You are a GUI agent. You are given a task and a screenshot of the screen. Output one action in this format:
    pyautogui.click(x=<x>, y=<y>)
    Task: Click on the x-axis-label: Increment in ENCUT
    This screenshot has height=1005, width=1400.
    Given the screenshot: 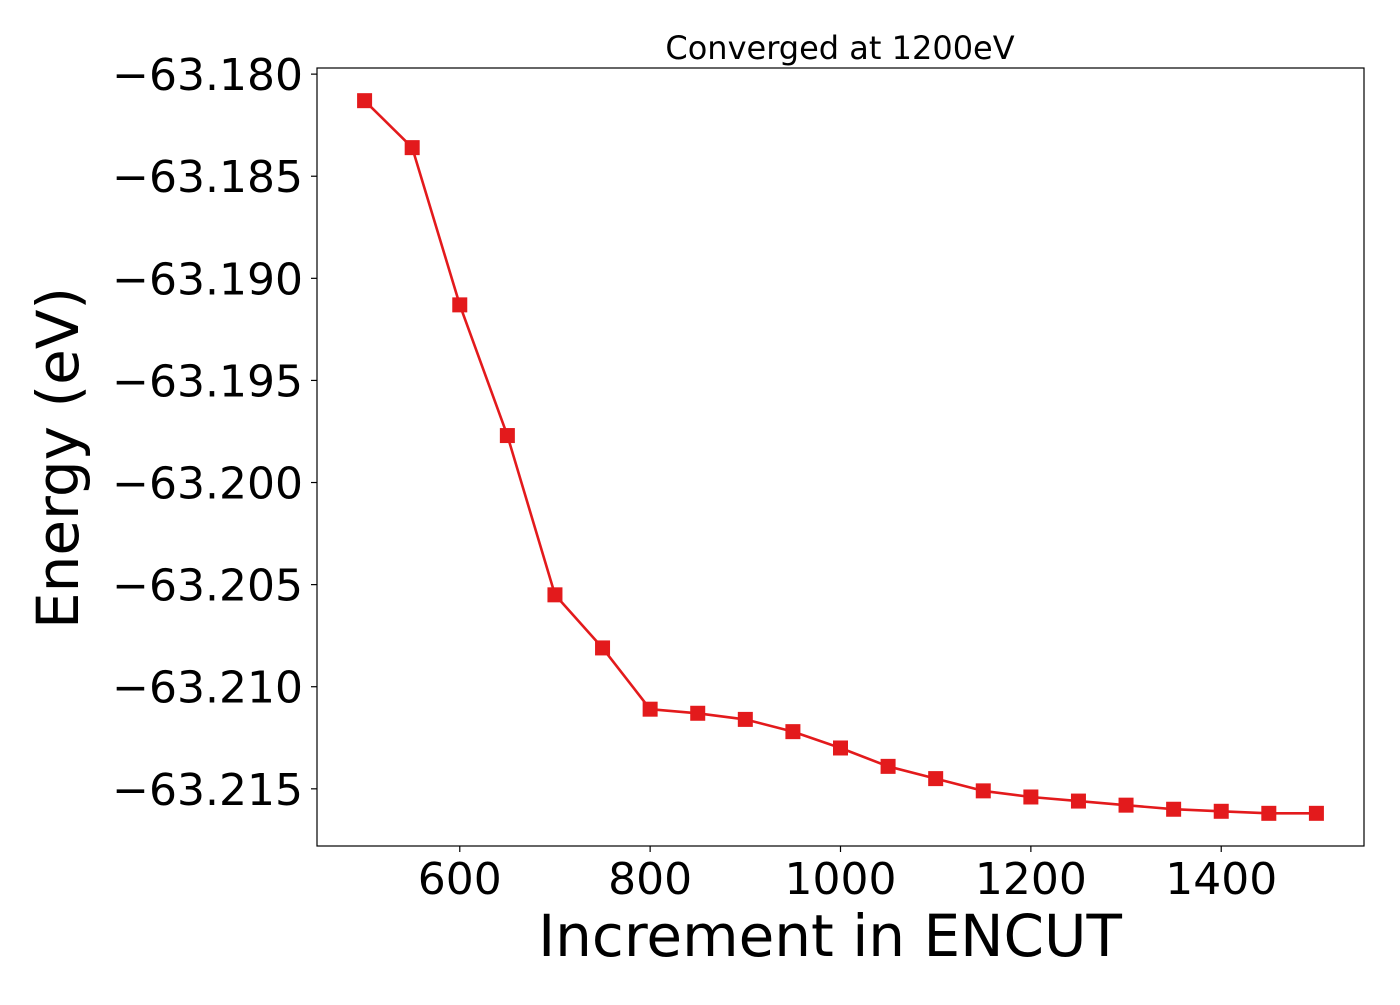 What is the action you would take?
    pyautogui.click(x=830, y=936)
    